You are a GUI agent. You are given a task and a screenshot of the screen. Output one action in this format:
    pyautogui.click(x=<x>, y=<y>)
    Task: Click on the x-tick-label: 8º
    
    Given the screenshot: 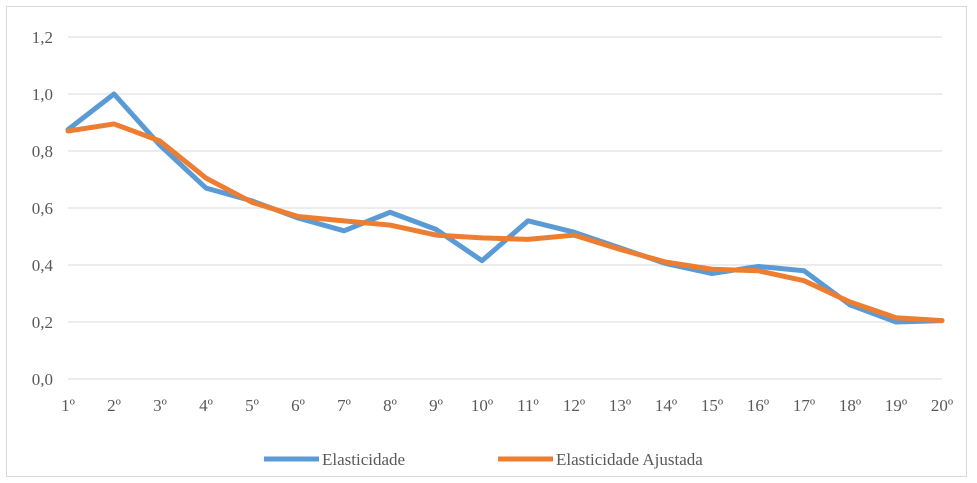 What is the action you would take?
    pyautogui.click(x=390, y=405)
    